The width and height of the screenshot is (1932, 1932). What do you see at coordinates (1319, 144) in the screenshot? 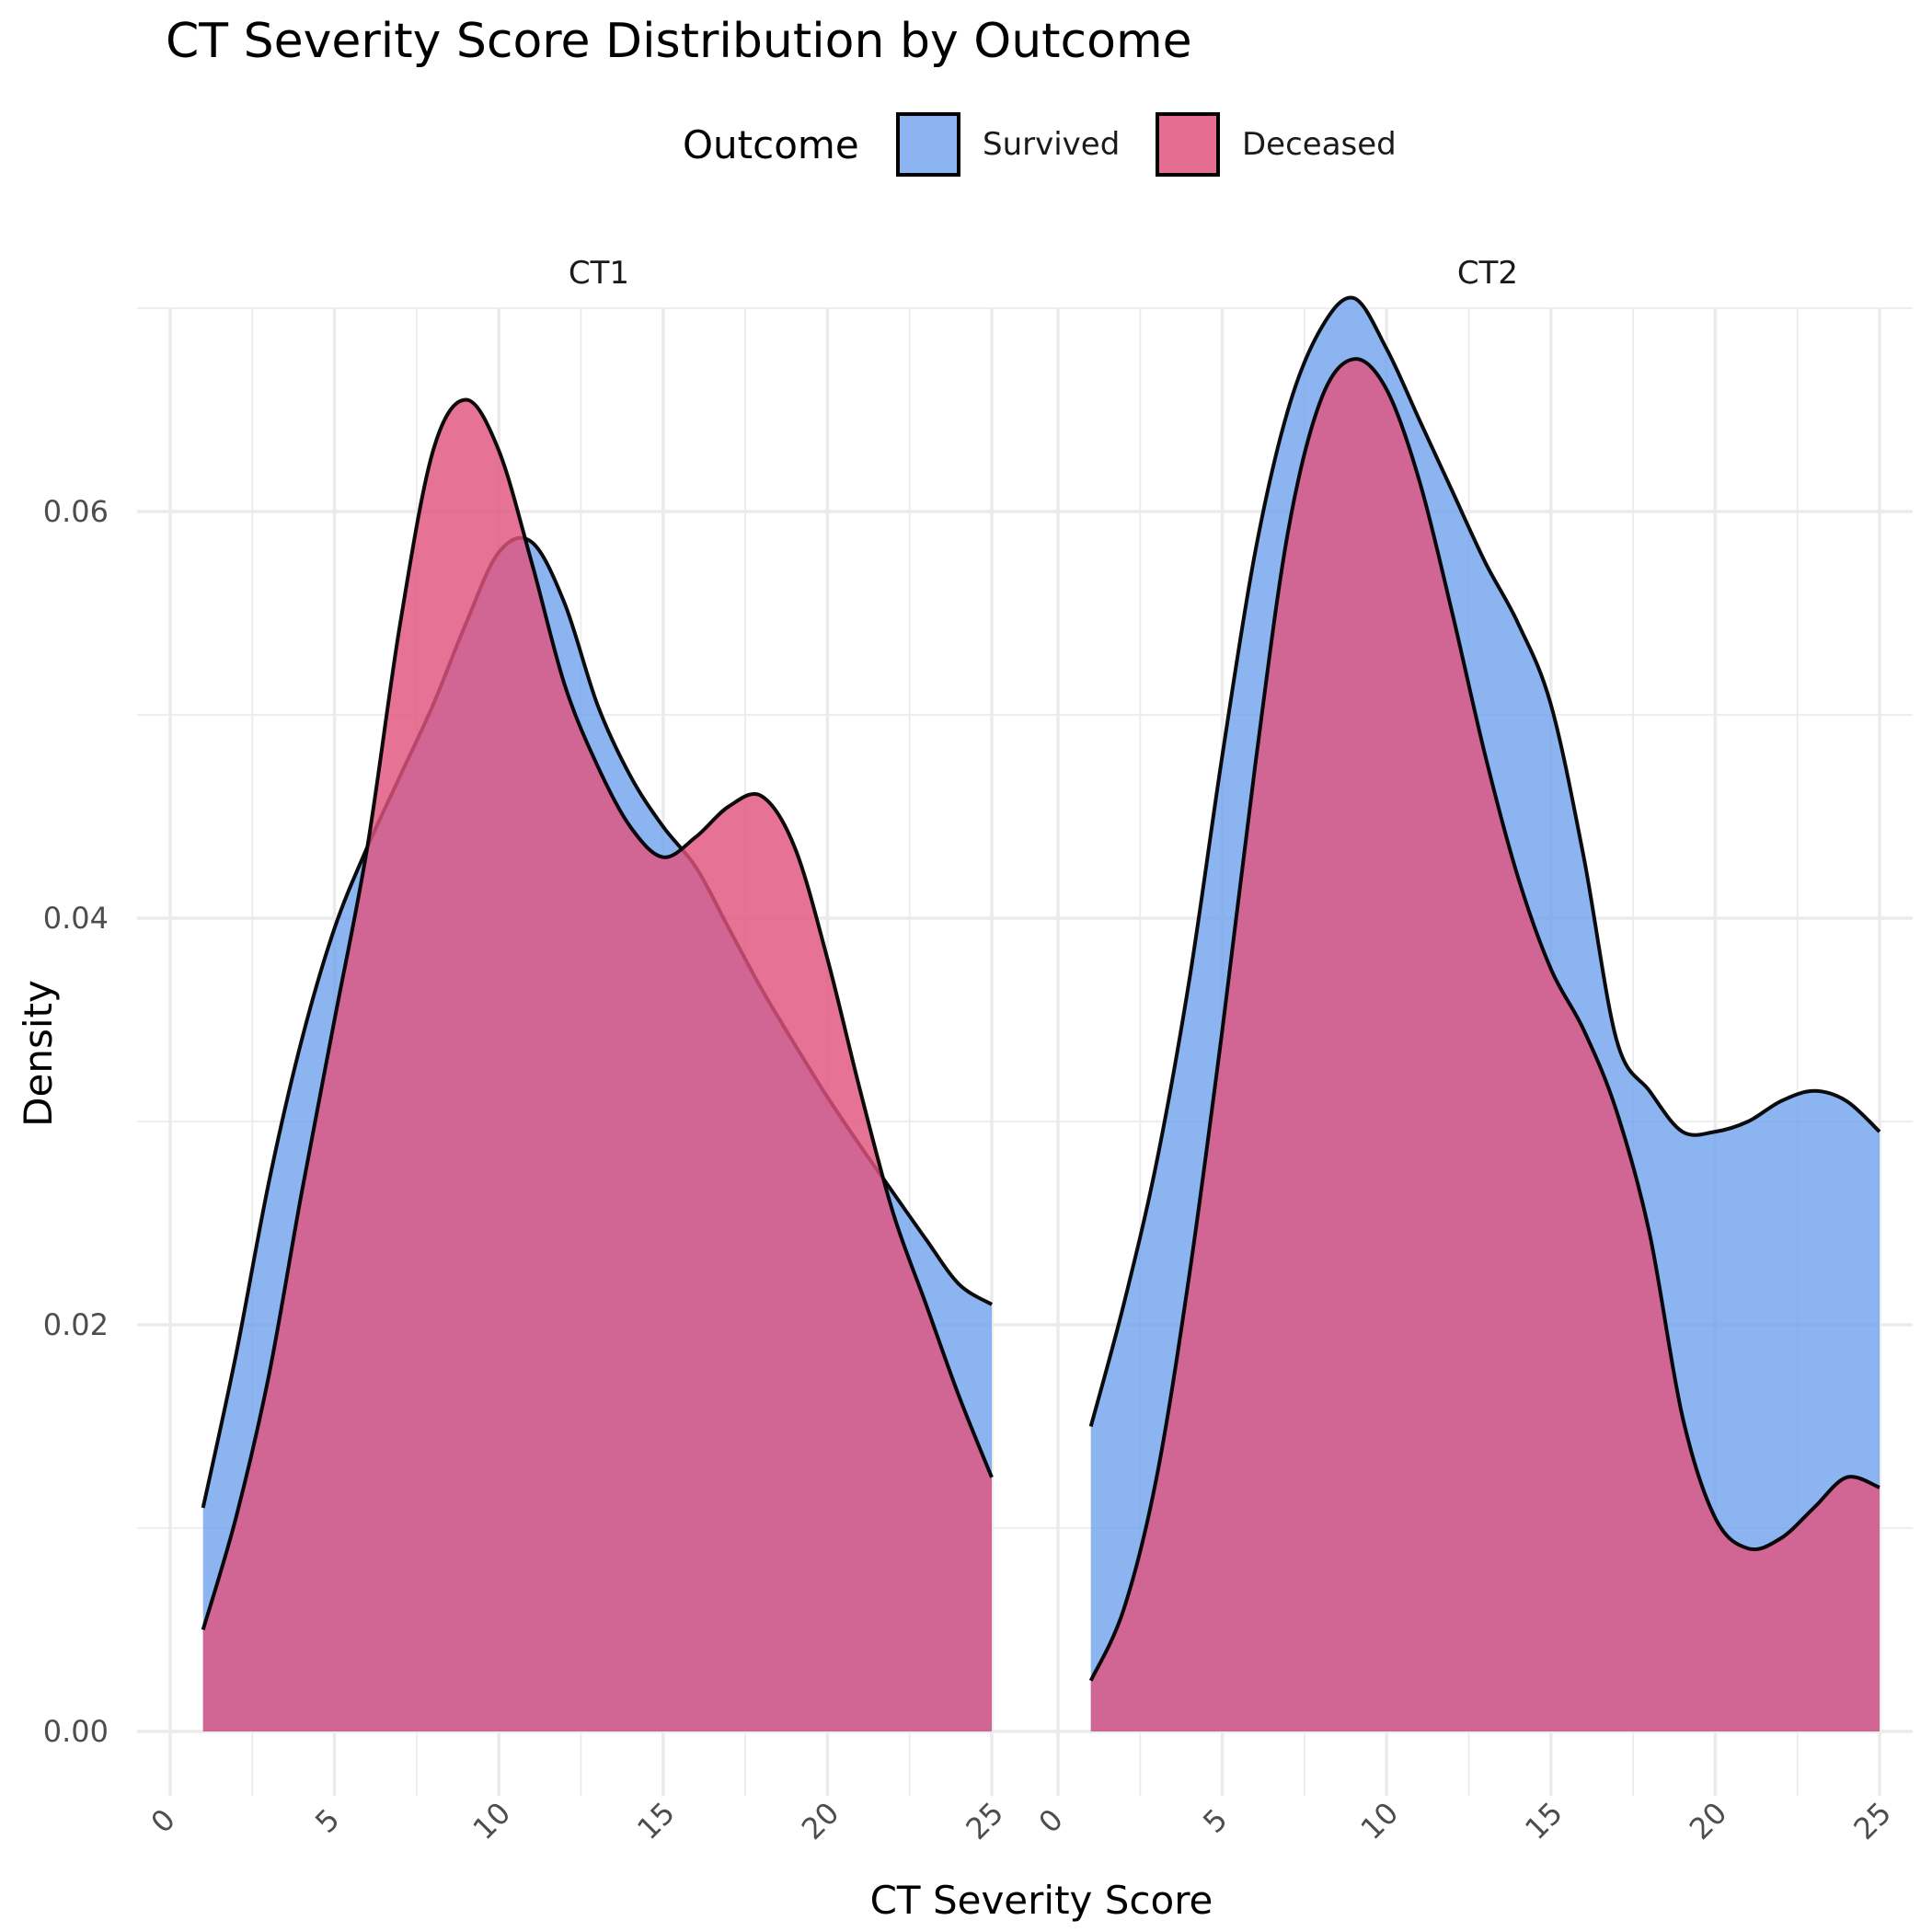
I see `legend-label-deceased: Deceased` at bounding box center [1319, 144].